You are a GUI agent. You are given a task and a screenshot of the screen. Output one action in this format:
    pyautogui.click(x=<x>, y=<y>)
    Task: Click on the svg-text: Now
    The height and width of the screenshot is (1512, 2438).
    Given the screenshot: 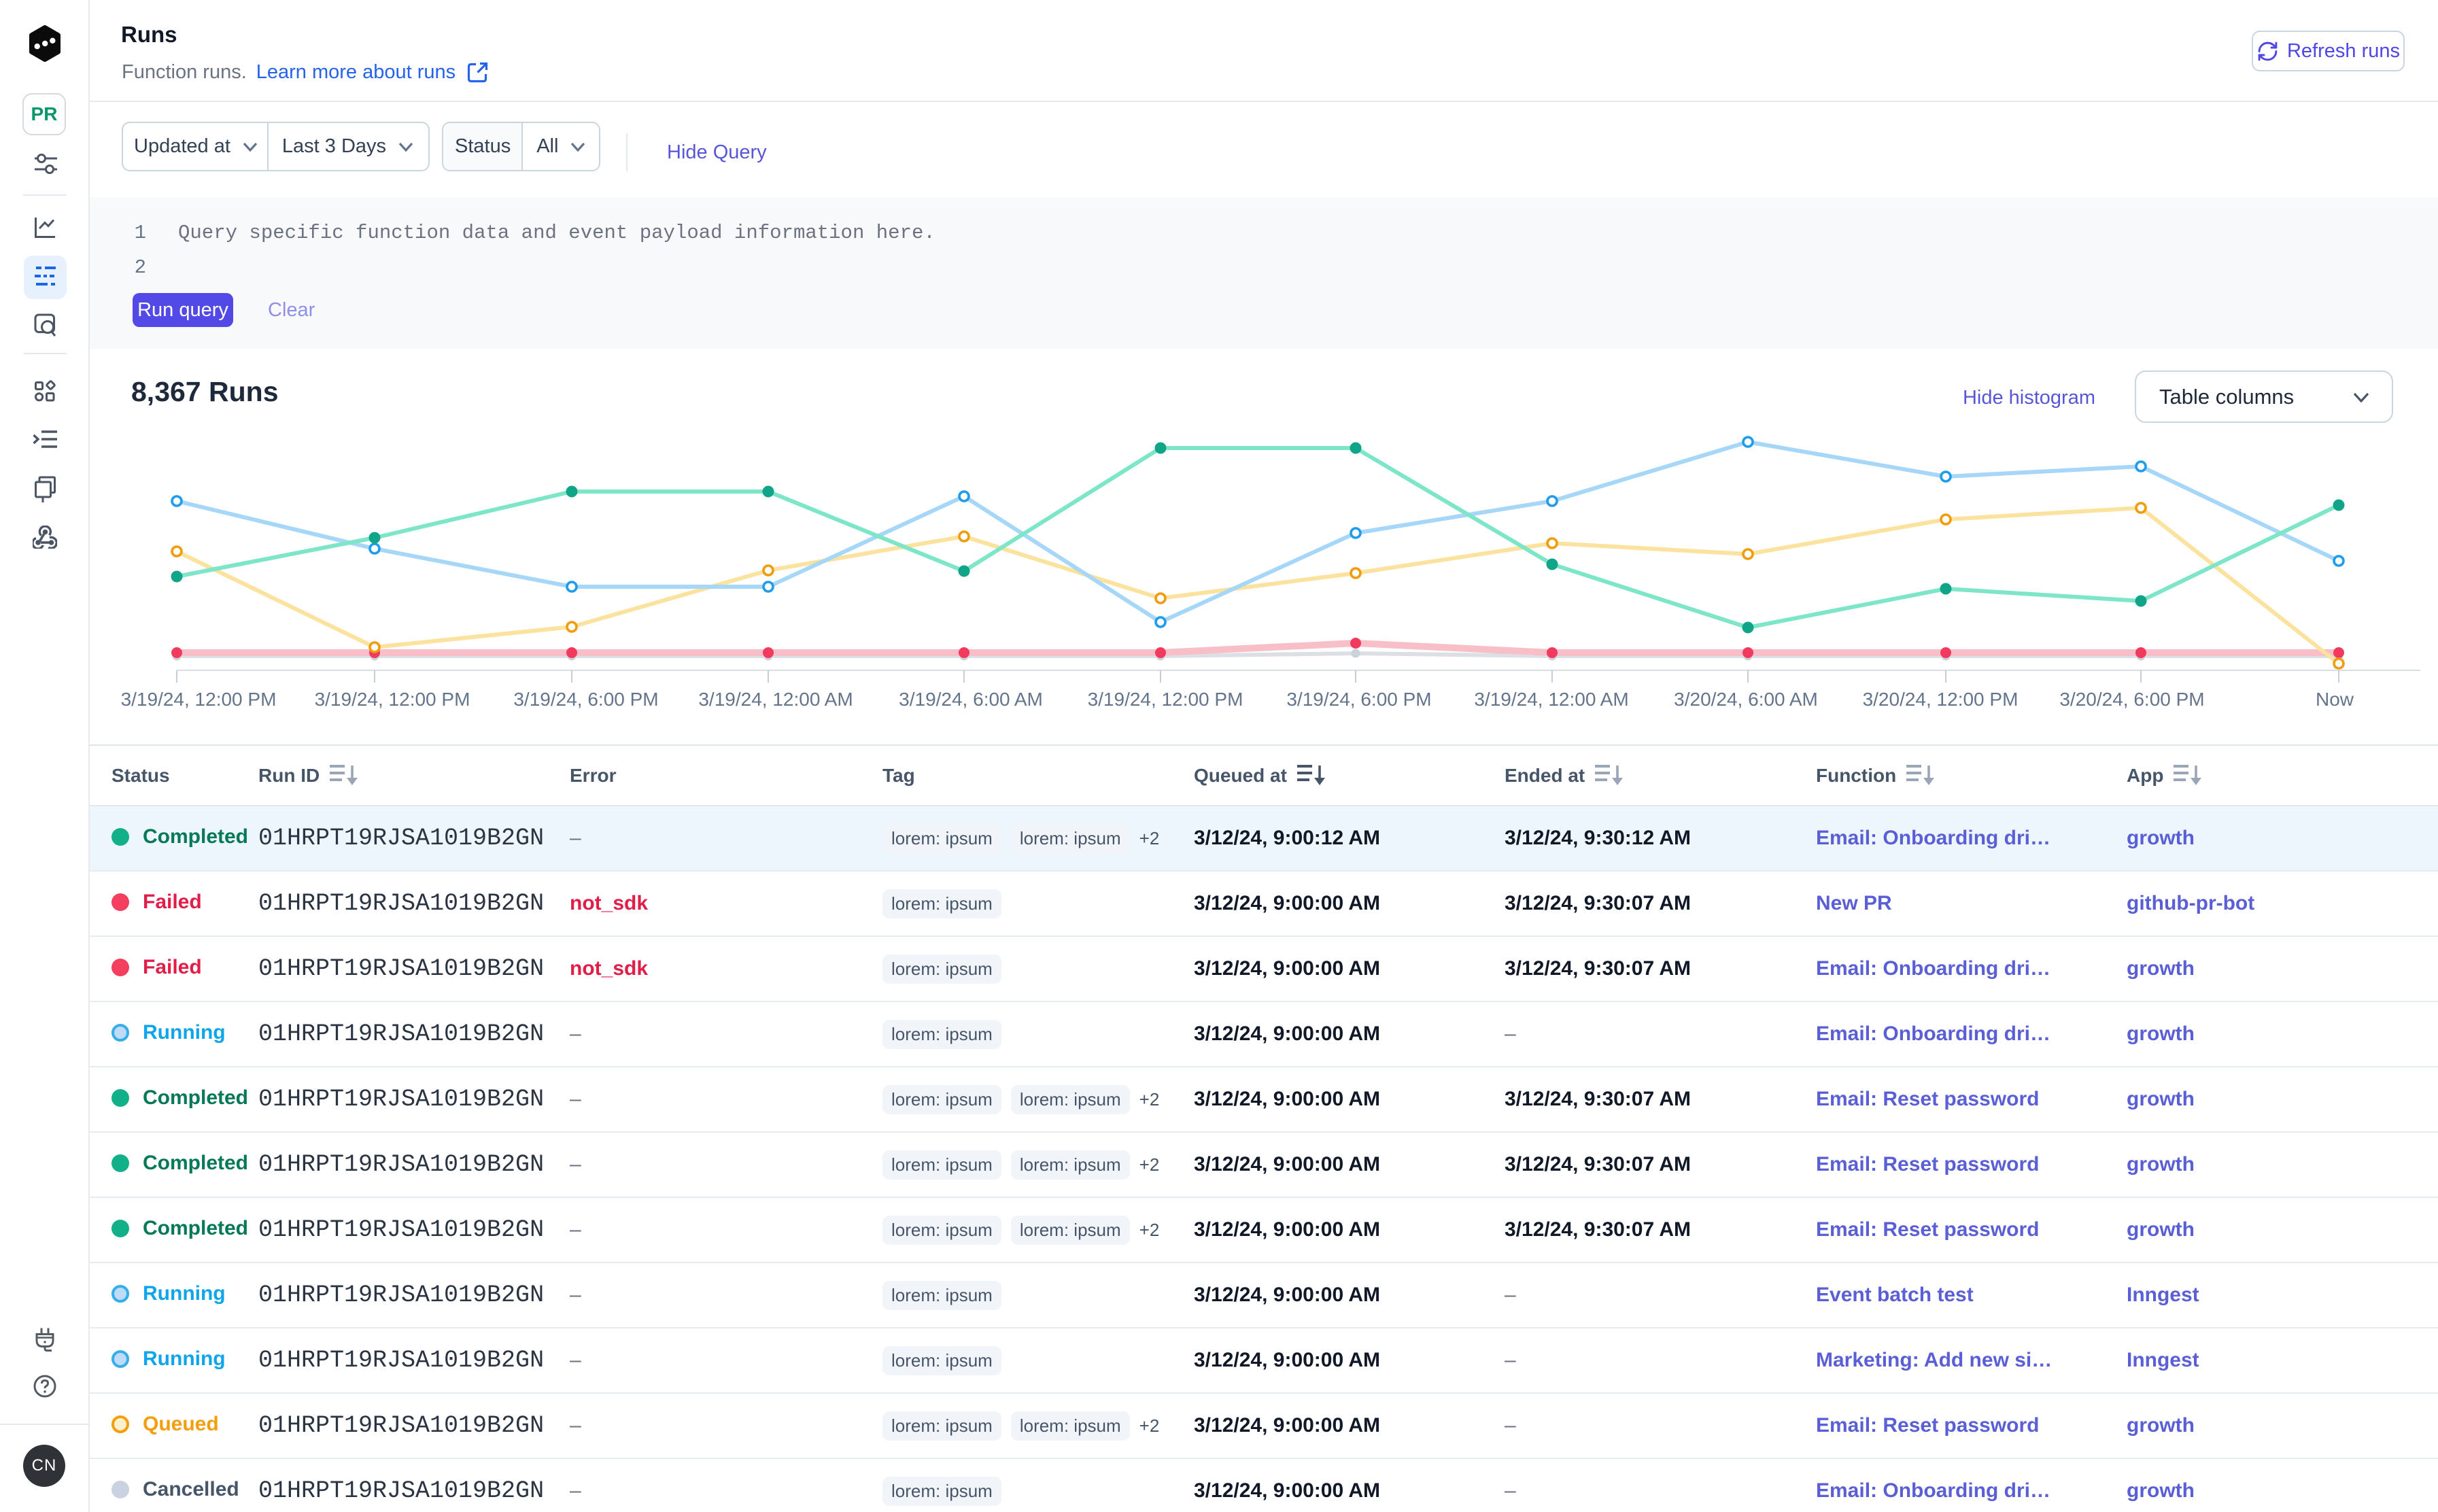 What is the action you would take?
    pyautogui.click(x=2335, y=699)
    